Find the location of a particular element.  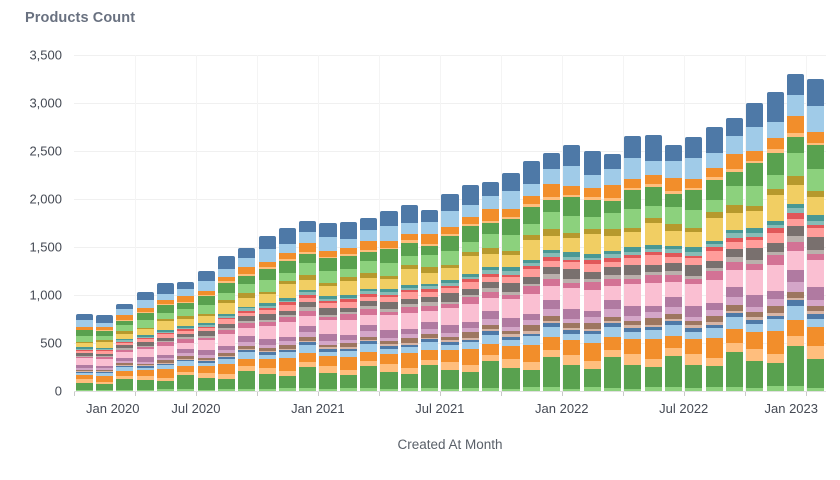

bar-may-2022 is located at coordinates (653, 263).